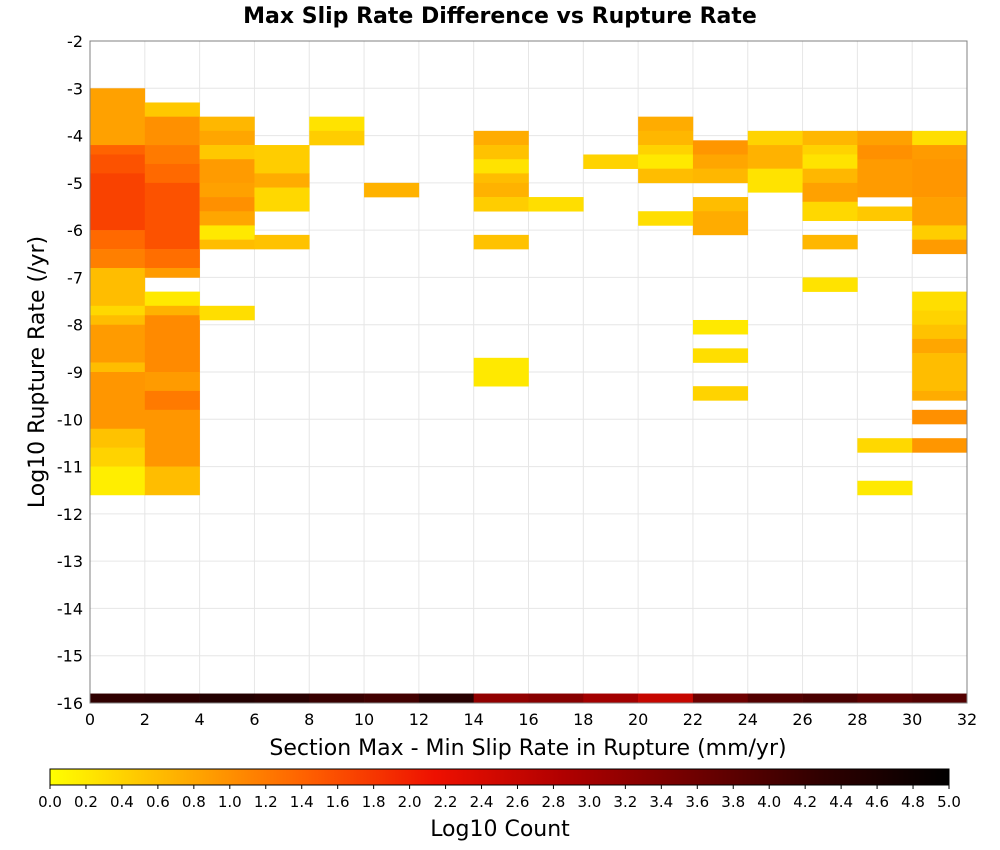 The width and height of the screenshot is (1000, 850). I want to click on y-tick-label: -13, so click(70, 561).